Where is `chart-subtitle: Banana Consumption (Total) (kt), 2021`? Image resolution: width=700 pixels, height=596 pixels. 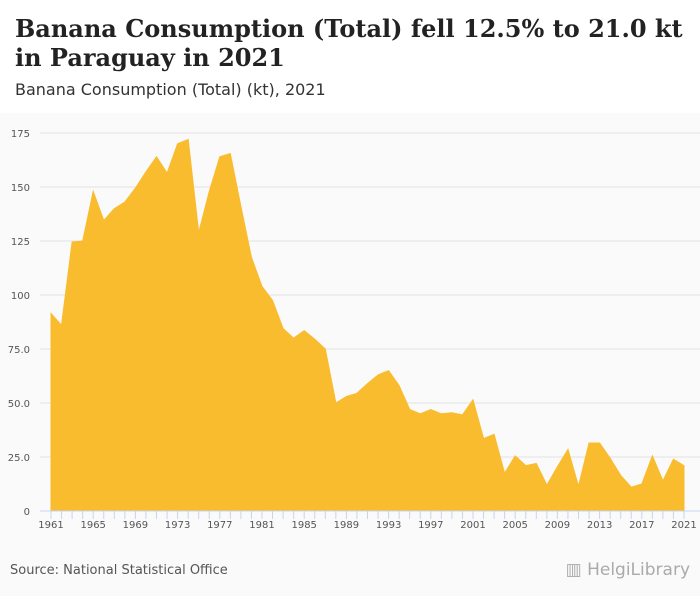 chart-subtitle: Banana Consumption (Total) (kt), 2021 is located at coordinates (170, 89).